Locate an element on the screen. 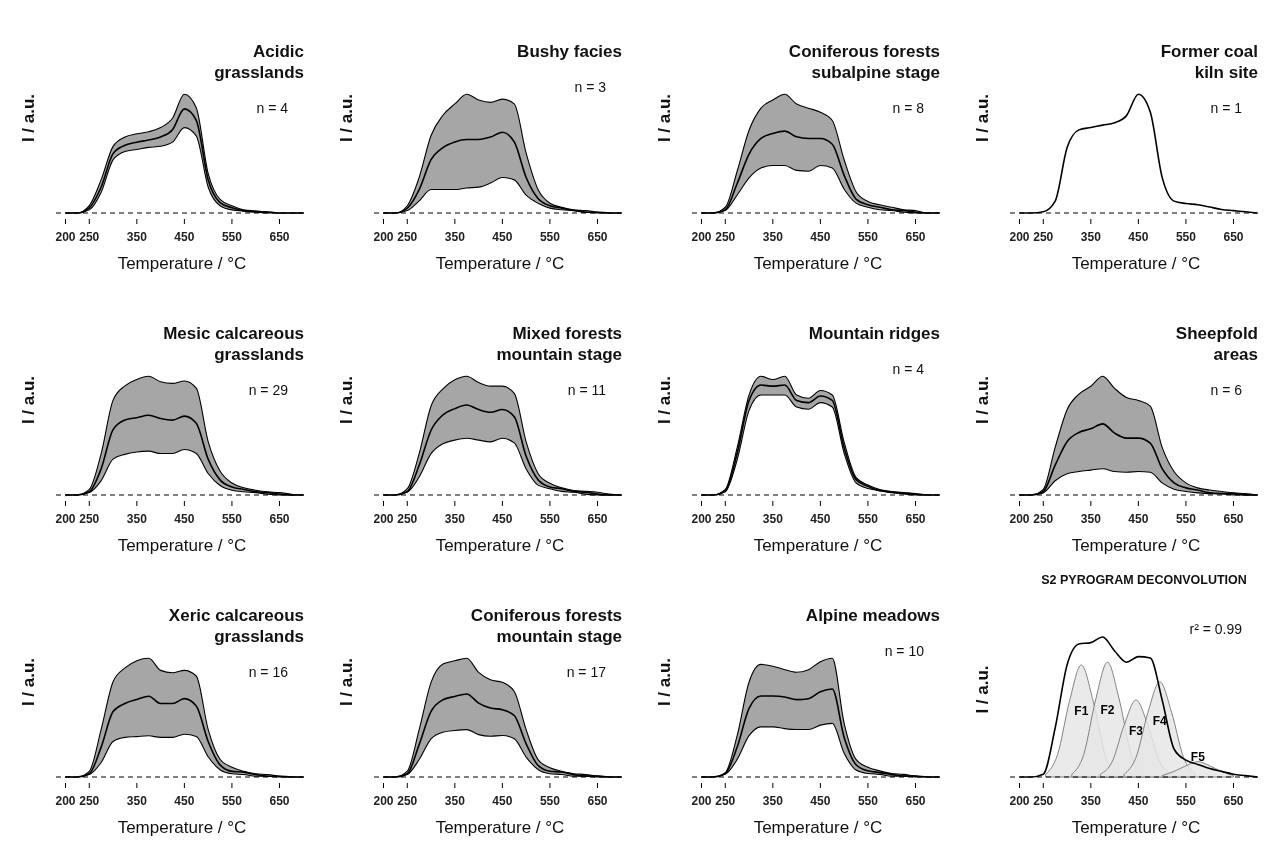 Image resolution: width=1271 pixels, height=845 pixels. text: n = 11 is located at coordinates (587, 390).